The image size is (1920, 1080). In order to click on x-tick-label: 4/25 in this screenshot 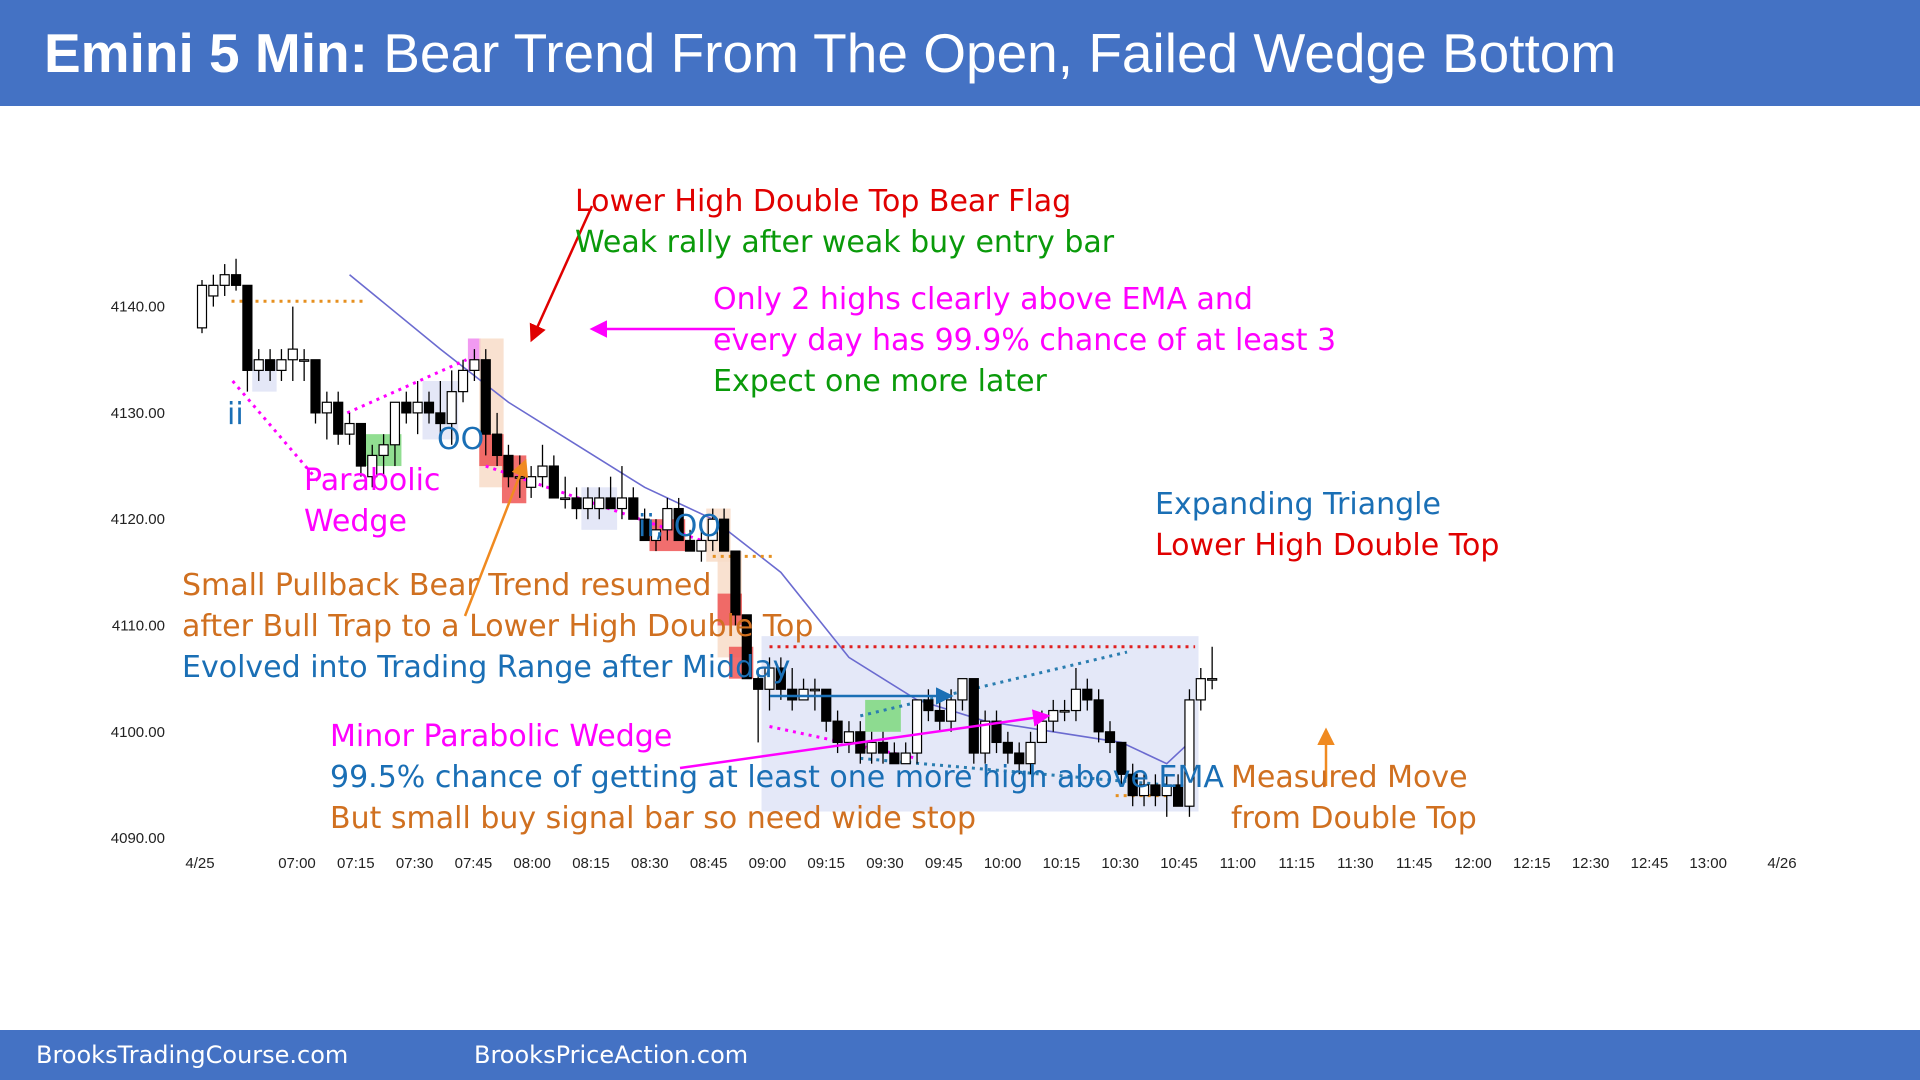, I will do `click(199, 863)`.